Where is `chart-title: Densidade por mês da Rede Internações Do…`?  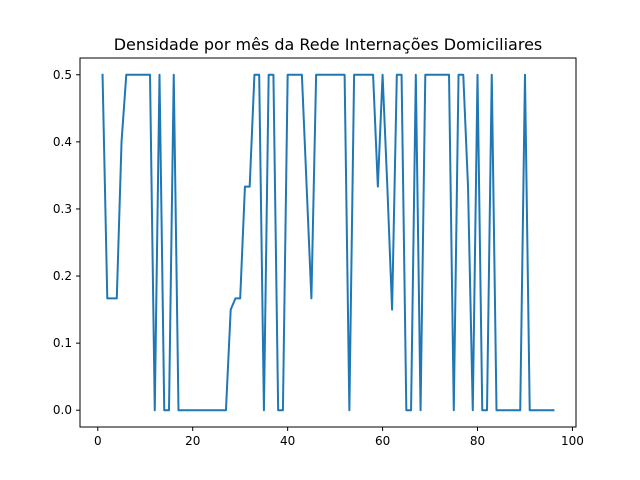 chart-title: Densidade por mês da Rede Internações Do… is located at coordinates (328, 44).